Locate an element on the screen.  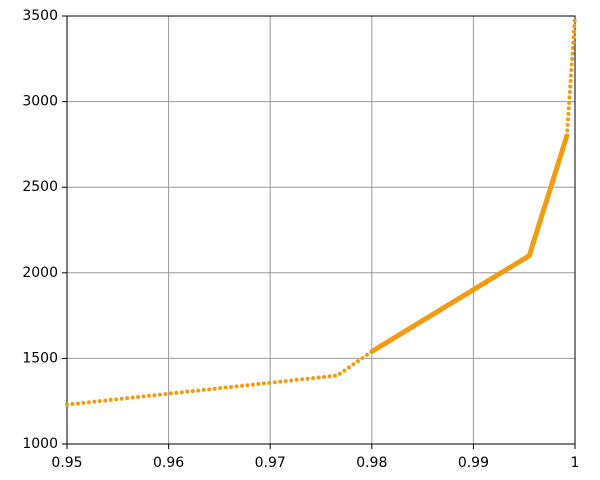
y-tick-label: 2000 is located at coordinates (40, 273).